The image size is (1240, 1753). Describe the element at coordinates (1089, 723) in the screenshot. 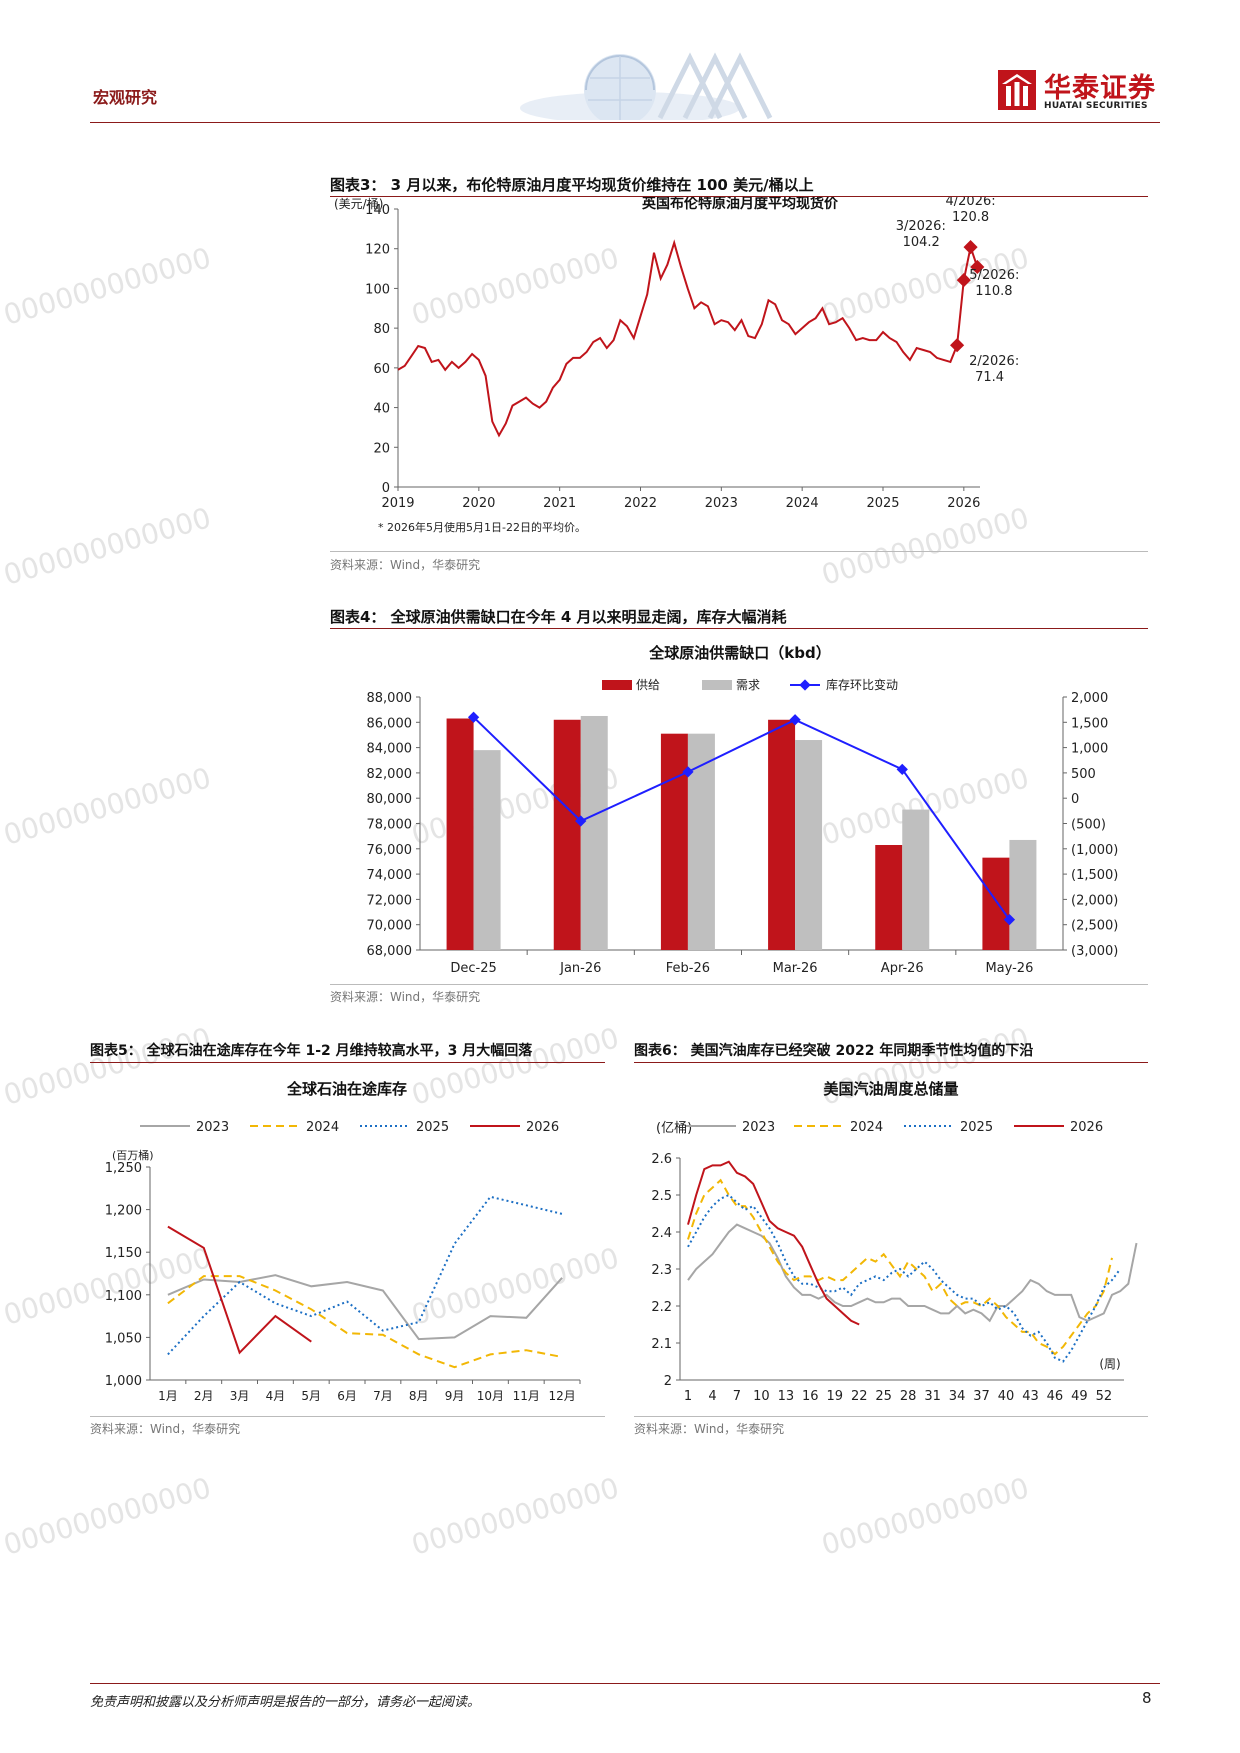

I see `y-tick-label-right: 1,500` at that location.